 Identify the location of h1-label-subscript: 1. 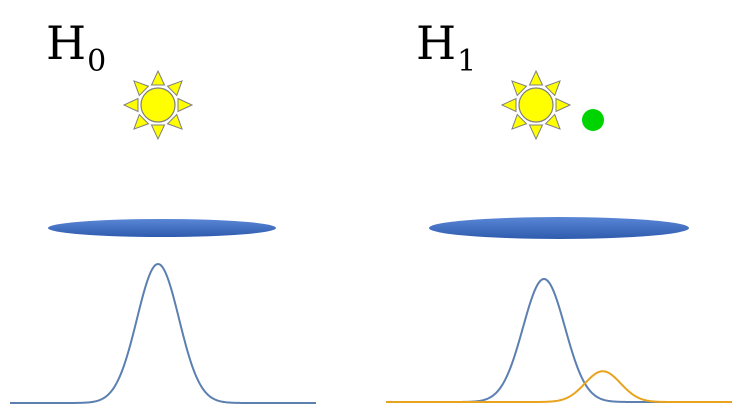
(467, 61).